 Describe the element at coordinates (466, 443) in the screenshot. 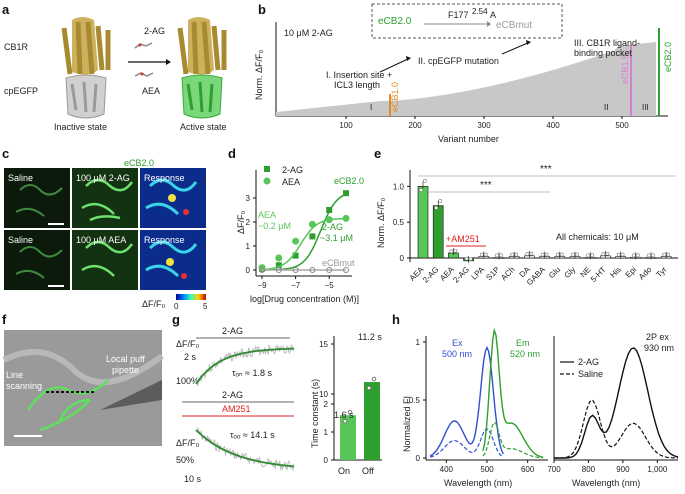

I see `h-ex-saline` at that location.